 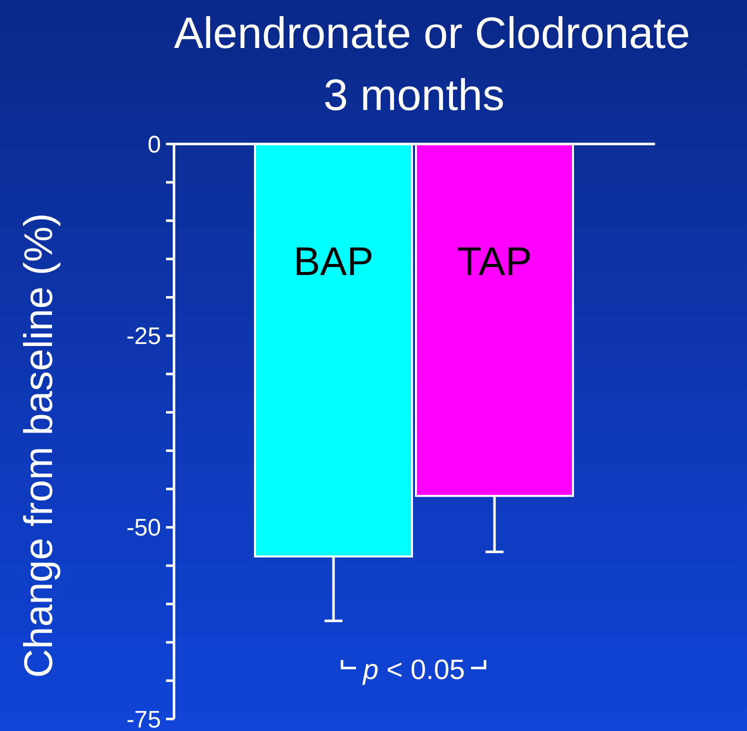 What do you see at coordinates (143, 528) in the screenshot?
I see `y-tick-label: -50` at bounding box center [143, 528].